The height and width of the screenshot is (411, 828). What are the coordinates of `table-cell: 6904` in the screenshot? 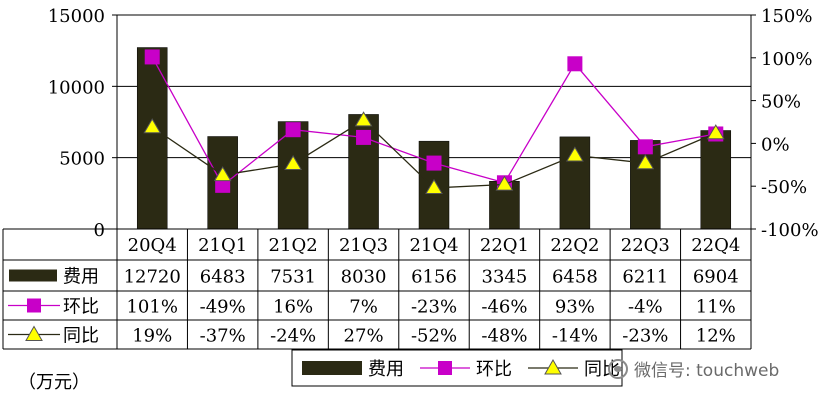 It's located at (716, 277).